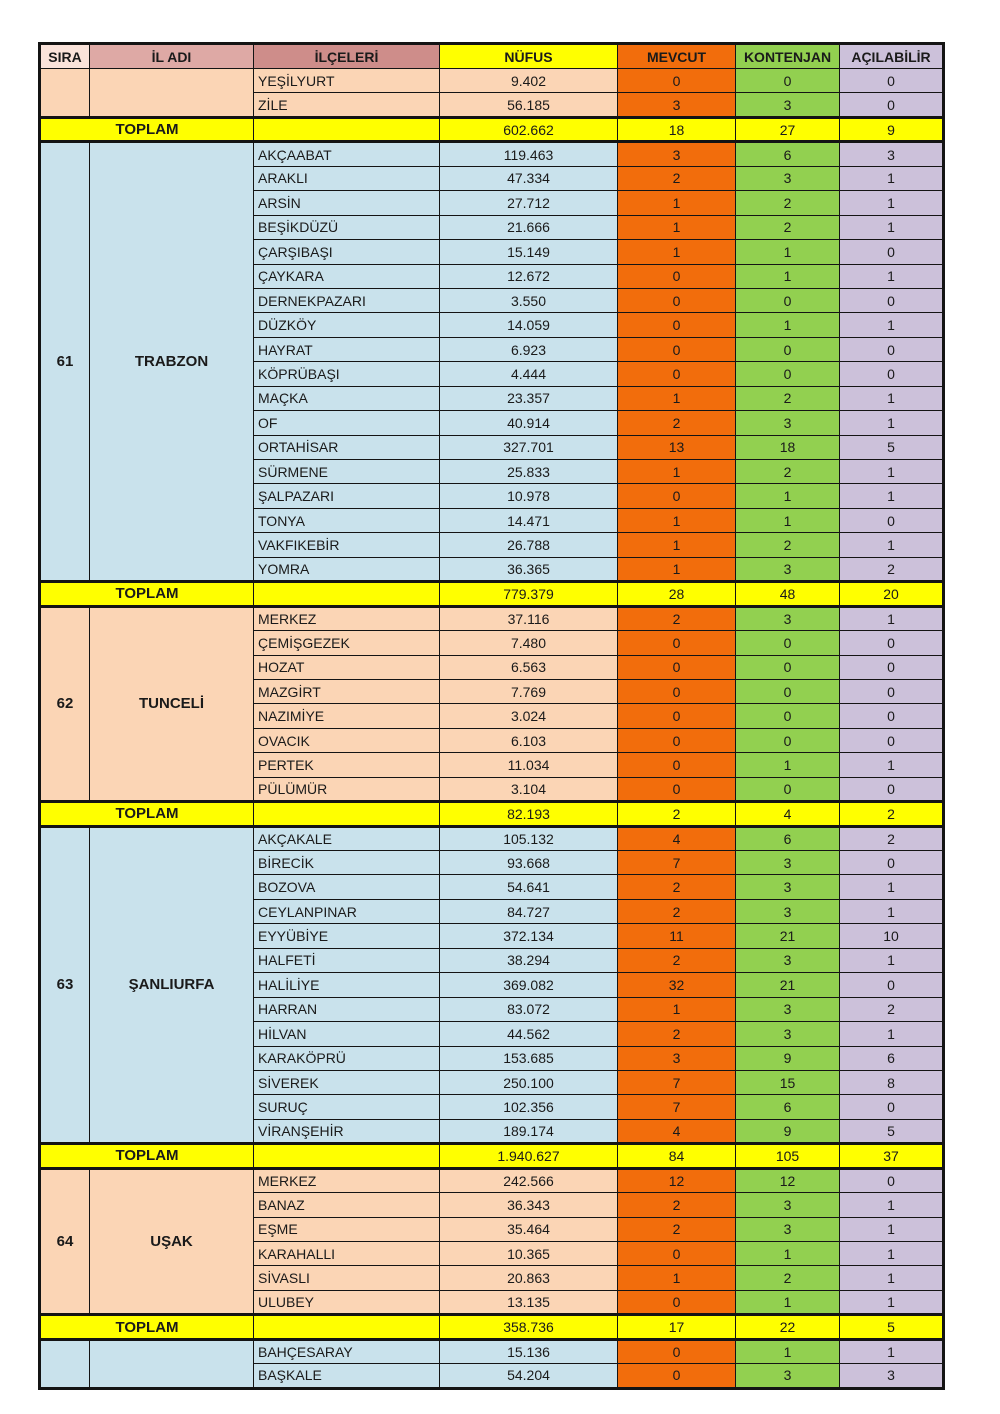 The width and height of the screenshot is (1000, 1414). I want to click on table-row: KARAKÖPRÜ 153.685 3 9 6, so click(492, 1058).